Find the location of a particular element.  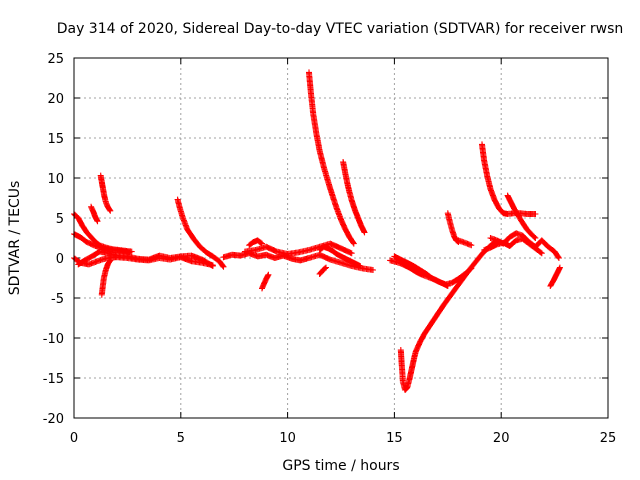

y-tick-label: 5 is located at coordinates (60, 219).